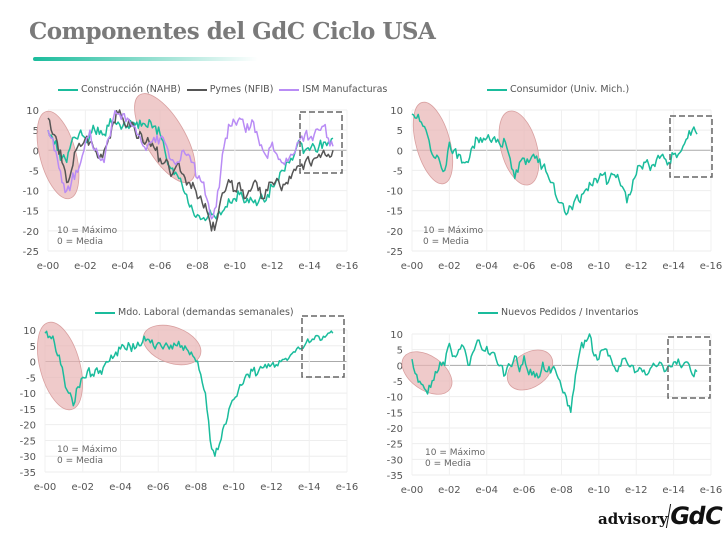 Image resolution: width=728 pixels, height=544 pixels. Describe the element at coordinates (570, 89) in the screenshot. I see `legend-label: Consumidor (Univ. Mich.)` at that location.